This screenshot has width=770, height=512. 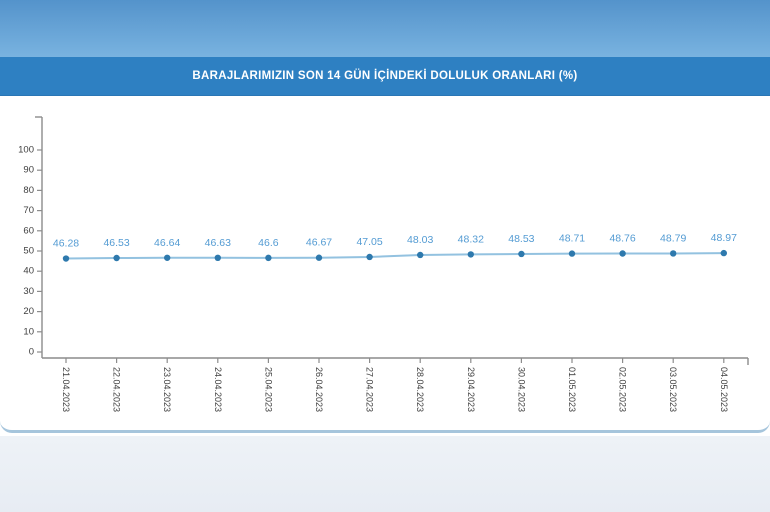 What do you see at coordinates (28, 230) in the screenshot?
I see `y-tick-label: 60` at bounding box center [28, 230].